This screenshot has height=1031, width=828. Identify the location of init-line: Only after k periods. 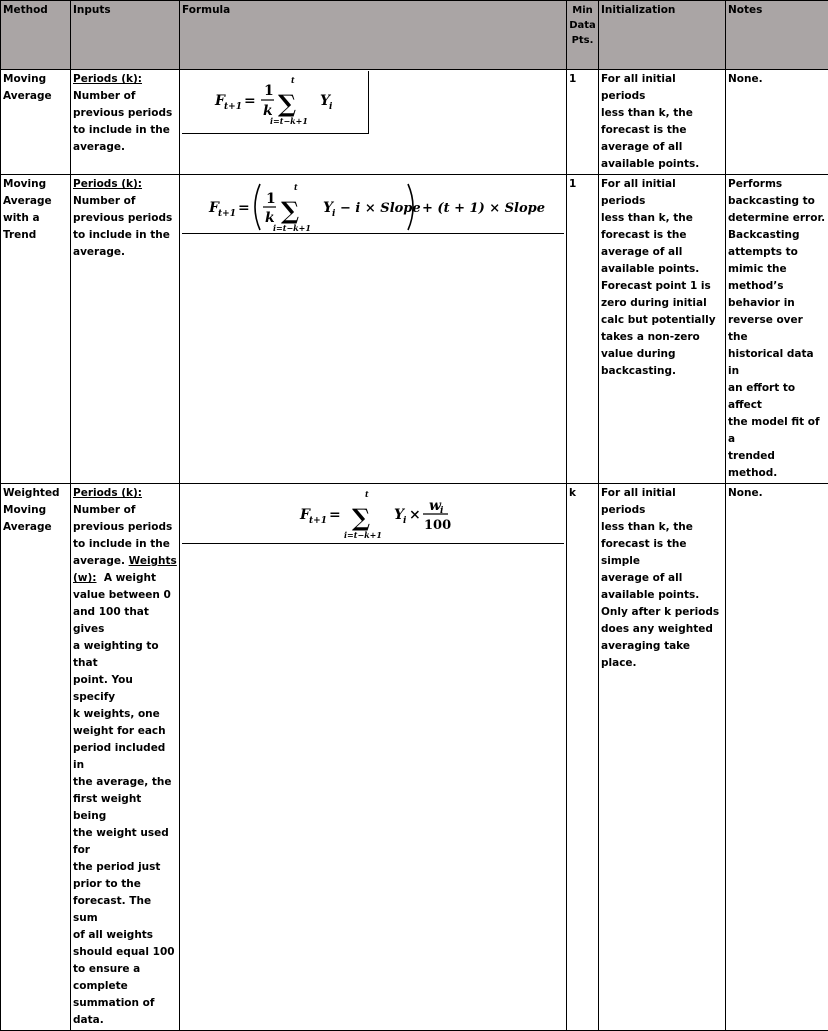
(662, 612).